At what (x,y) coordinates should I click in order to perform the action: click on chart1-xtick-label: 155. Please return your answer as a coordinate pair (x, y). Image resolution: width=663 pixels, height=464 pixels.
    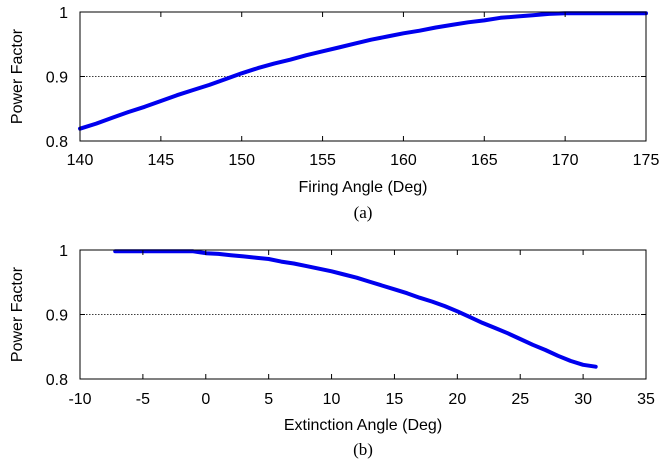
    Looking at the image, I should click on (322, 160).